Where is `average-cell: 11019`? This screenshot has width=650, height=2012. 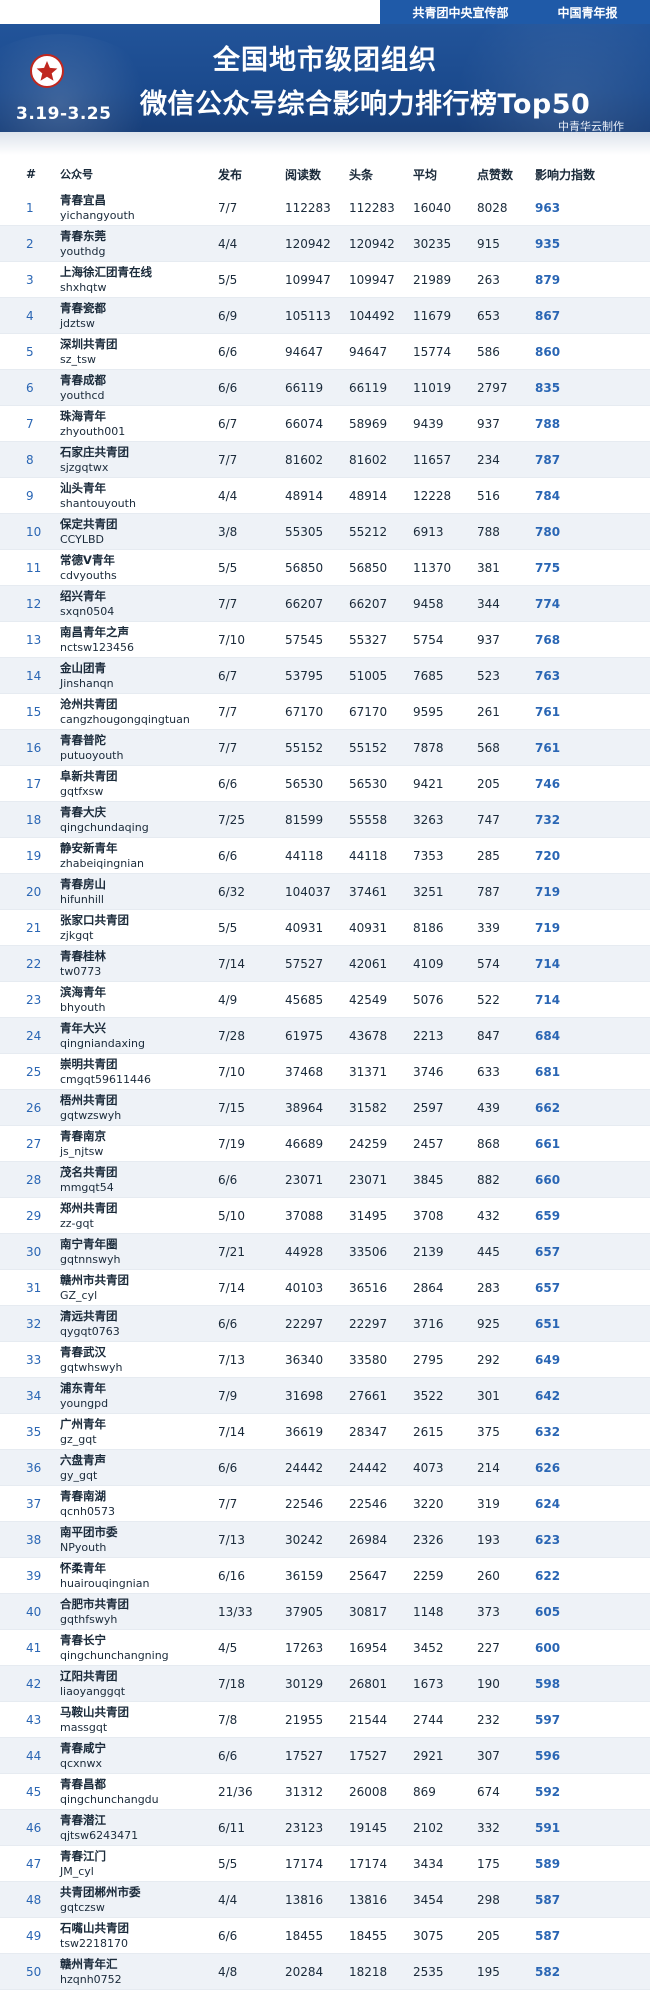 average-cell: 11019 is located at coordinates (432, 387).